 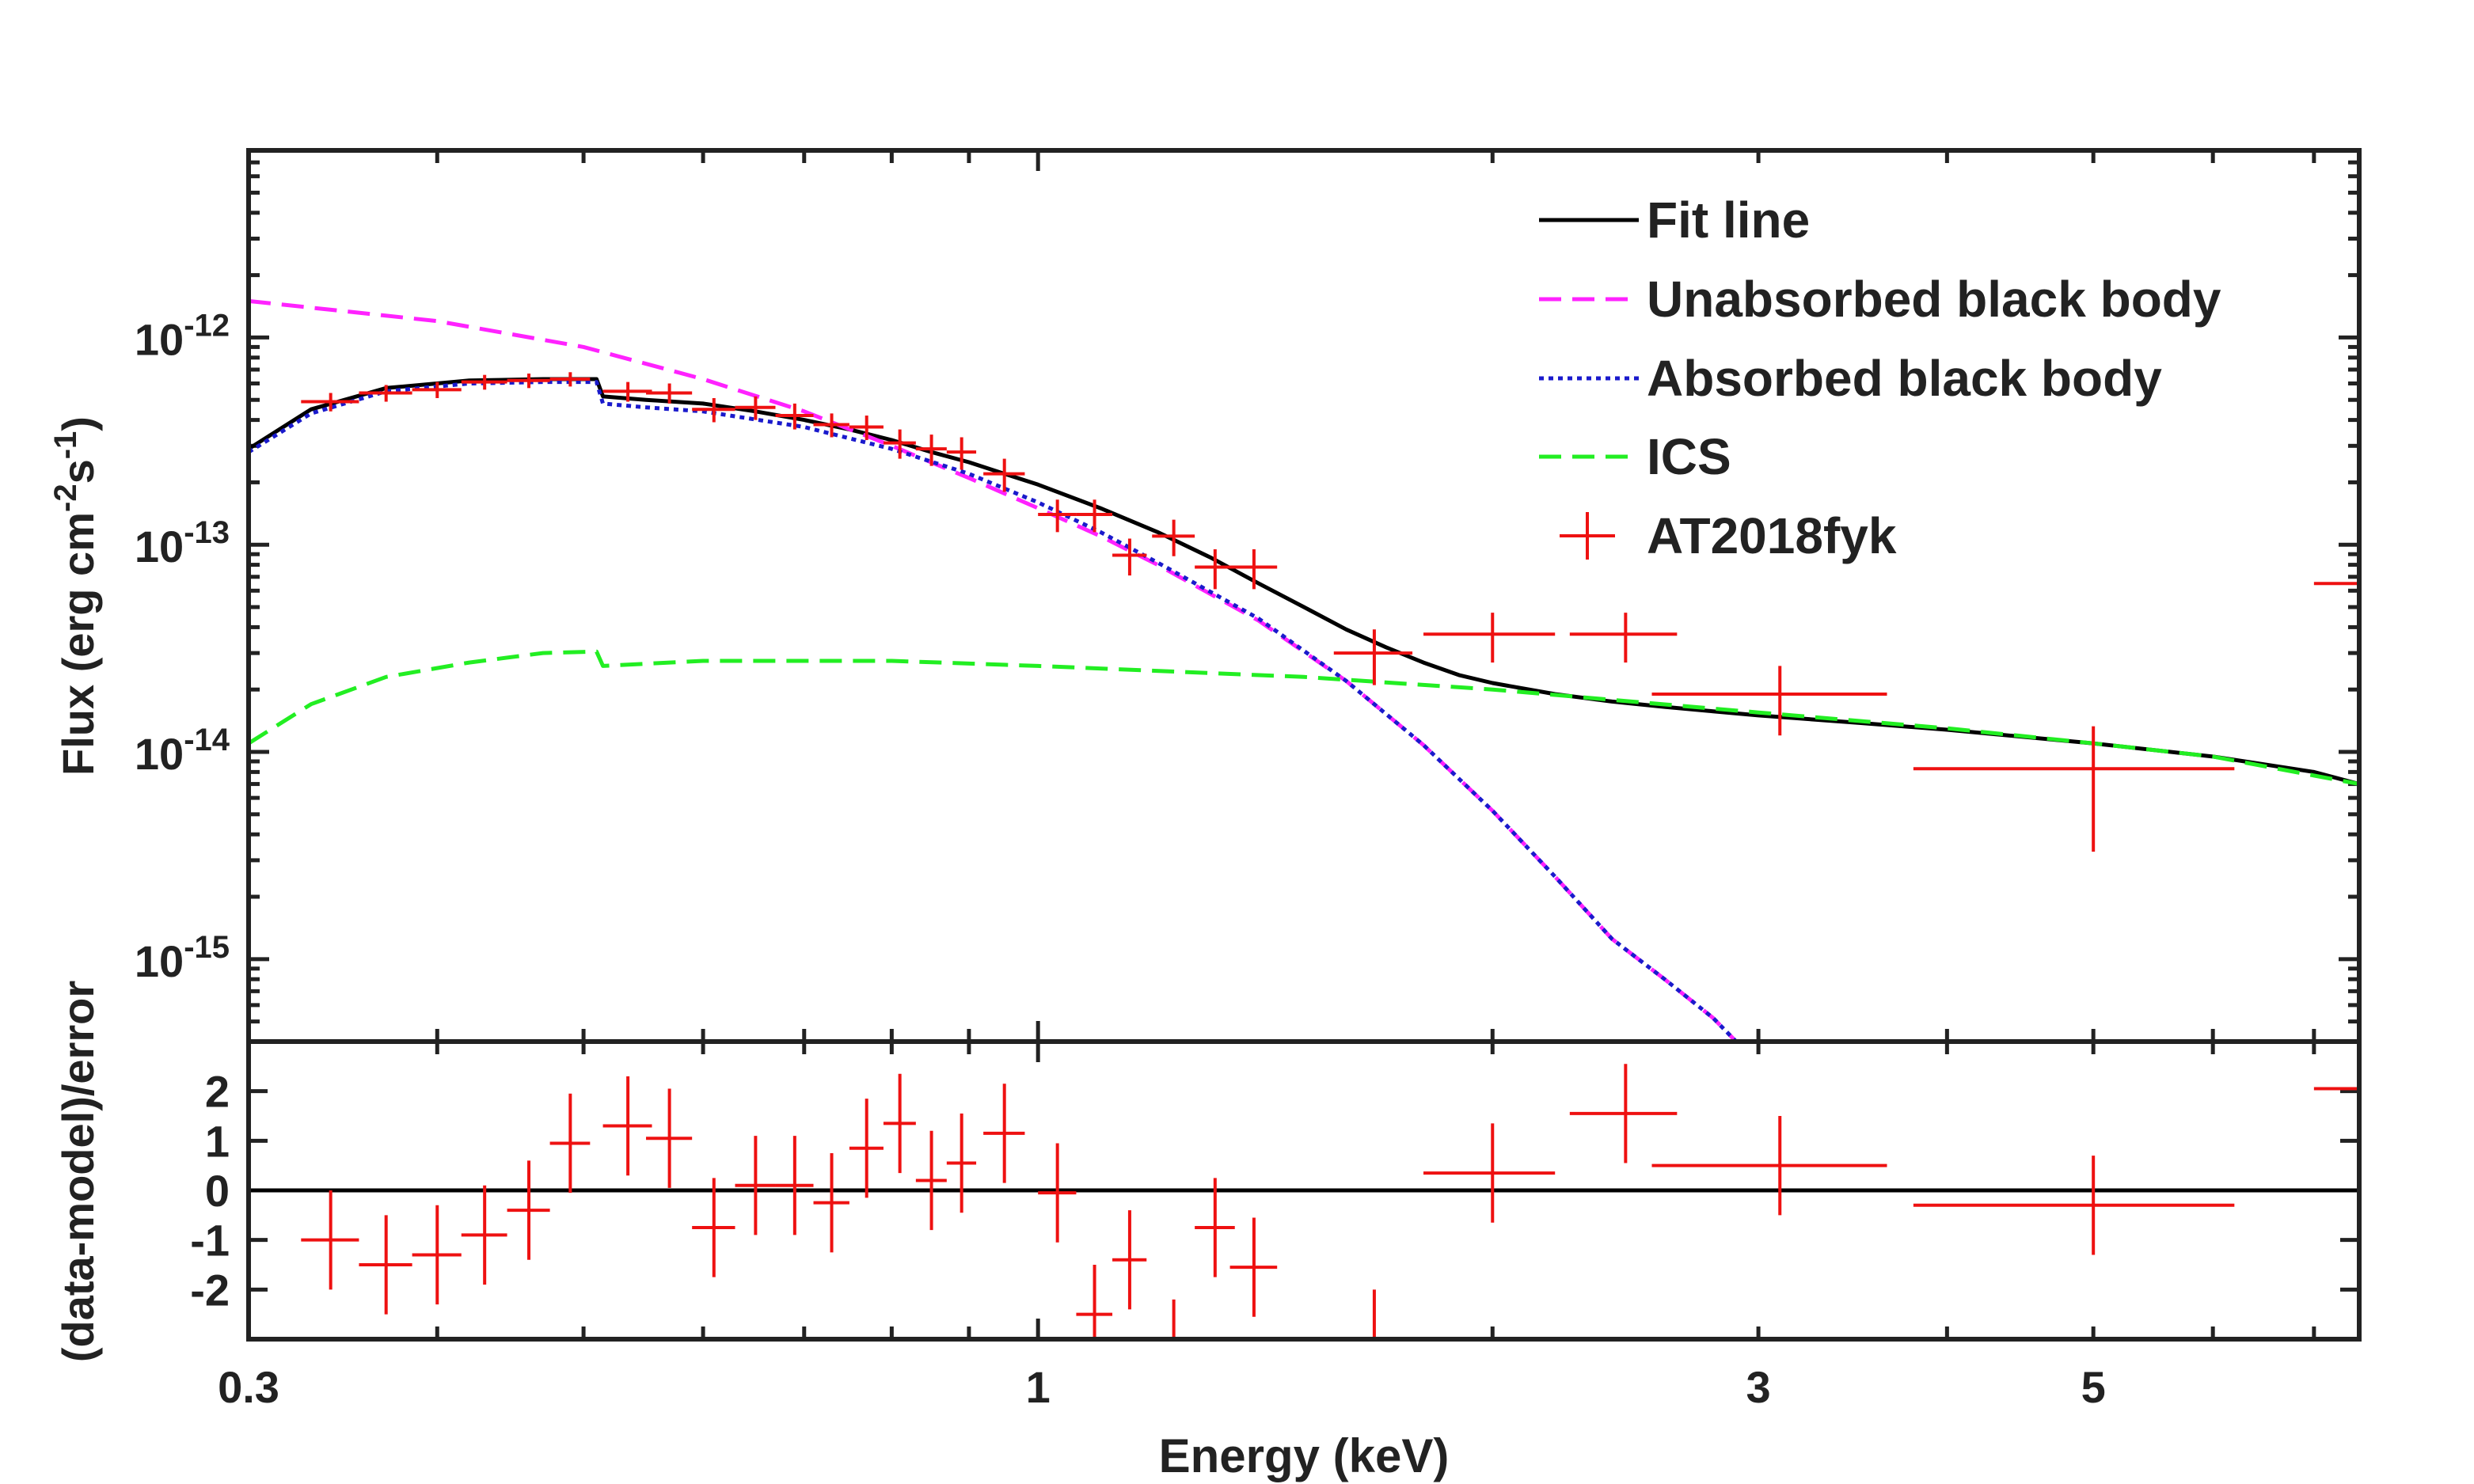 I want to click on residual-y-tick-label: -1, so click(x=210, y=1241).